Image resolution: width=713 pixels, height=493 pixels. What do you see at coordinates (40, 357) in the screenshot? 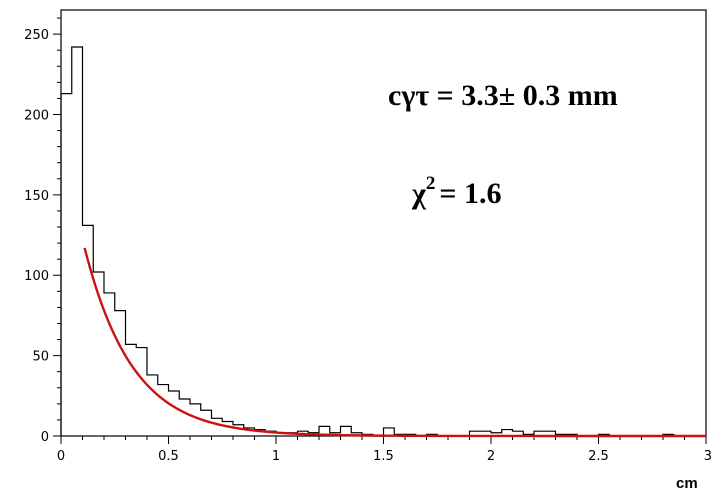
I see `y-tick-label: 50` at bounding box center [40, 357].